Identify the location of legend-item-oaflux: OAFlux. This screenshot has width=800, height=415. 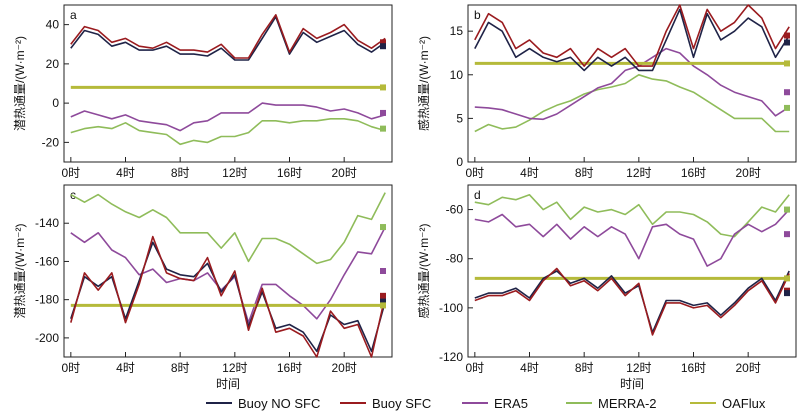
(727, 403).